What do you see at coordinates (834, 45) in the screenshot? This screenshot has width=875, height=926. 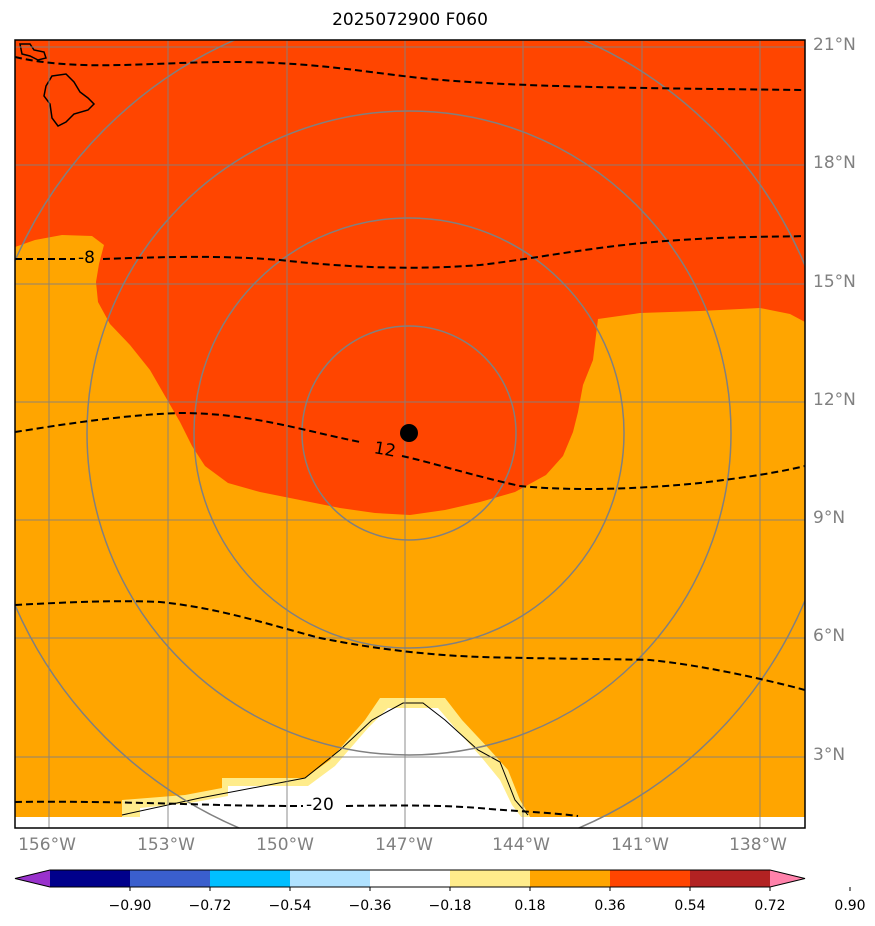 I see `lat-label-21n: 21°N` at bounding box center [834, 45].